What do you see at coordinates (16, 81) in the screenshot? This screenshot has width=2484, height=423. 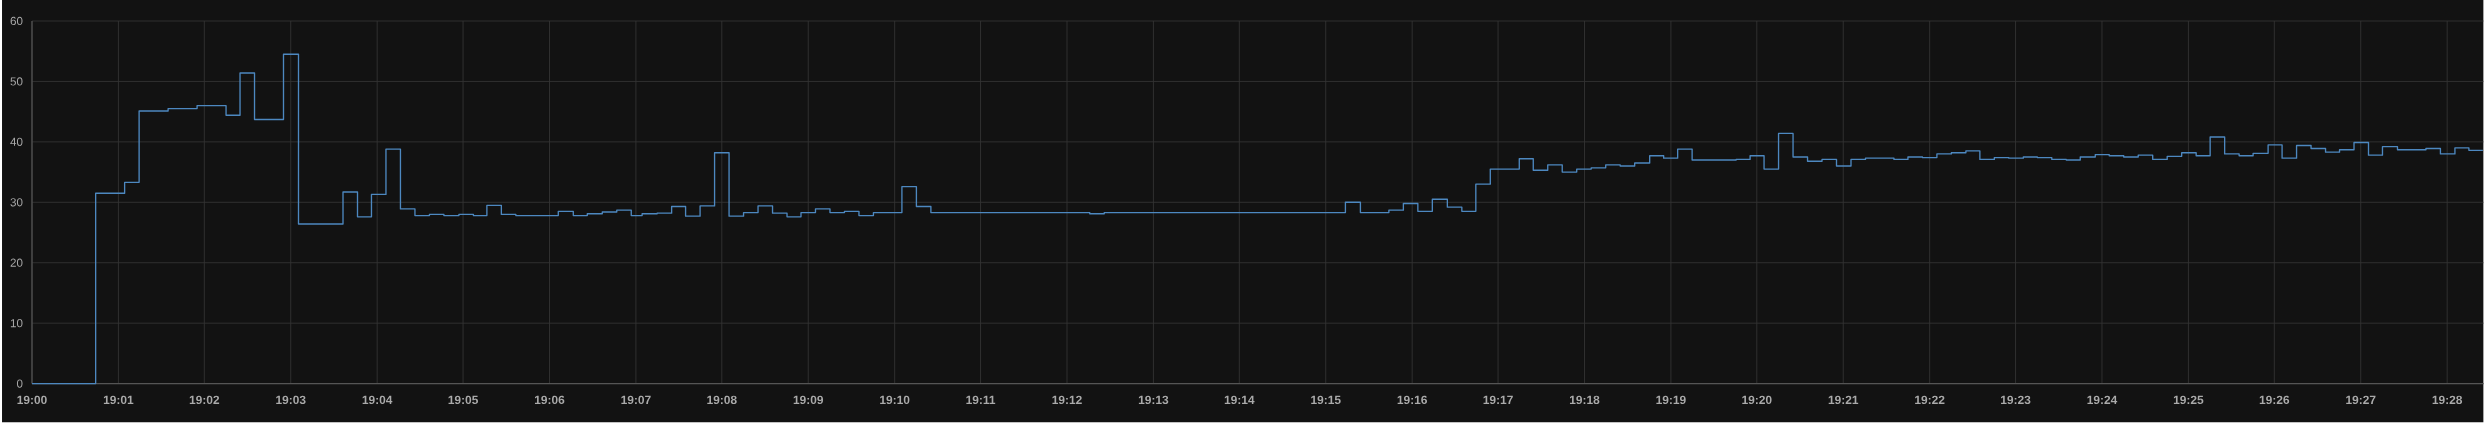 I see `y-tick-label: 50` at bounding box center [16, 81].